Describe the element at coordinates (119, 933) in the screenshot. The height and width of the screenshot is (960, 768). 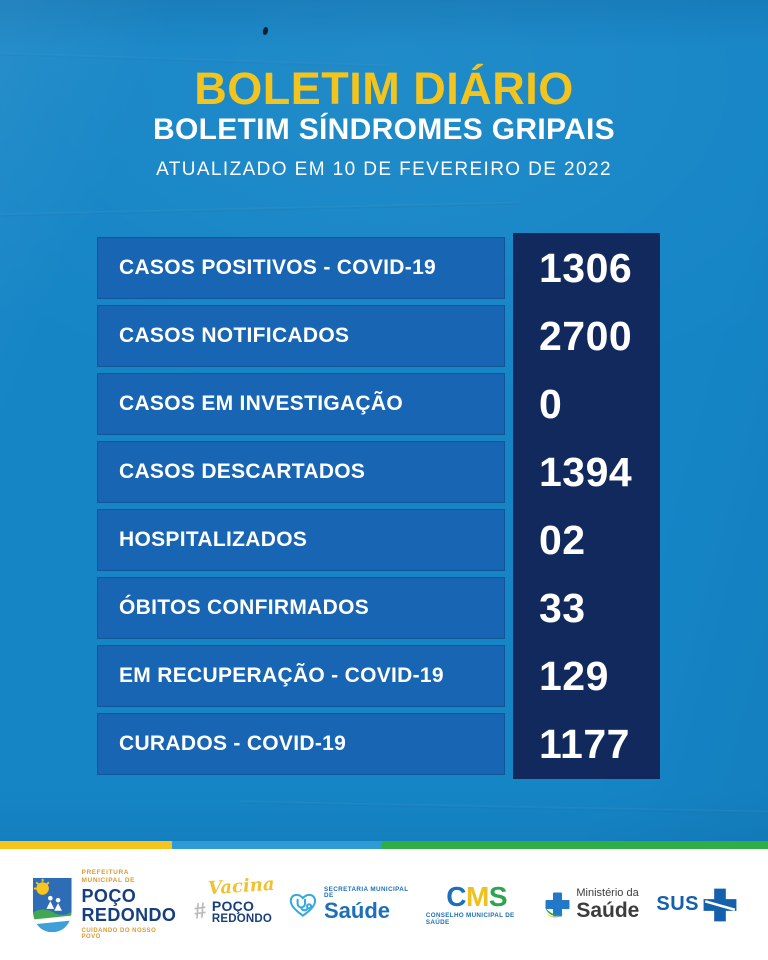
I see `prefeitura-tagline: CUIDANDO DO NOSSO POVO` at that location.